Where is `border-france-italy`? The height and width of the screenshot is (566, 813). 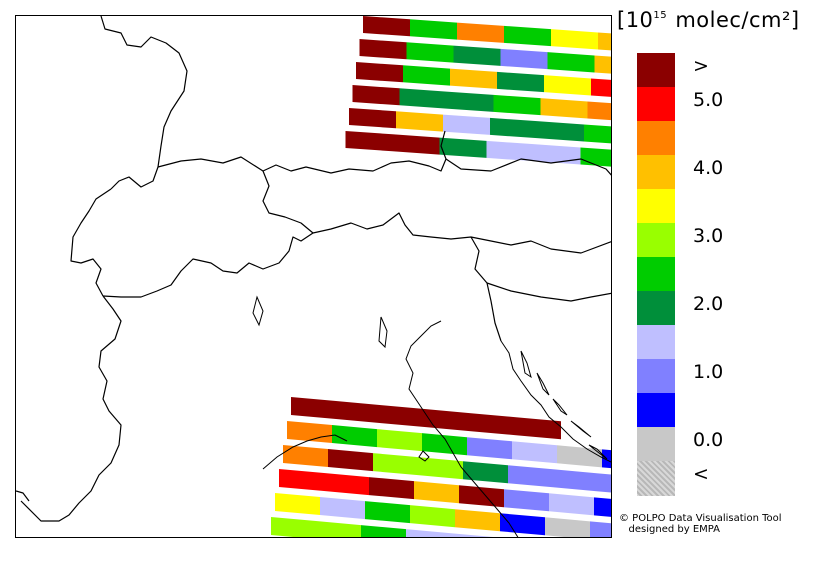 border-france-italy is located at coordinates (71, 408).